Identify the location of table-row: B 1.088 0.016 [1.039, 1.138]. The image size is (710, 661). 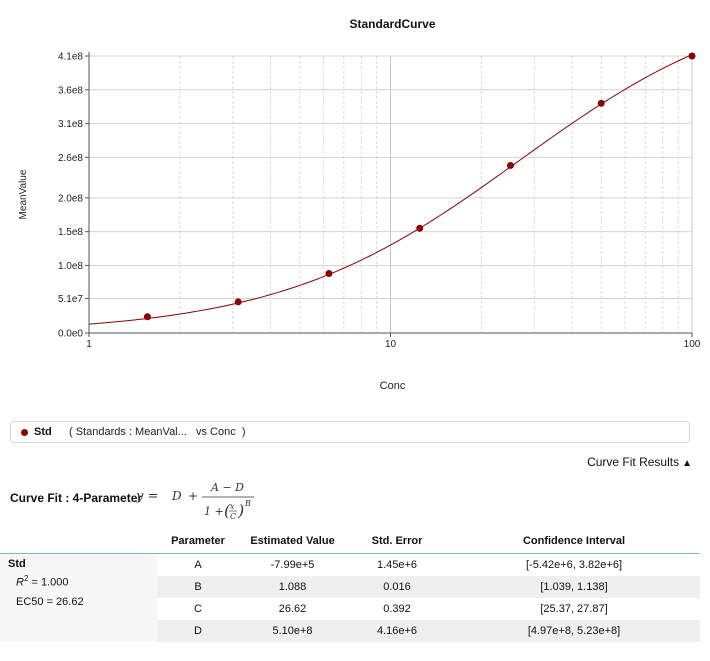
(350, 587).